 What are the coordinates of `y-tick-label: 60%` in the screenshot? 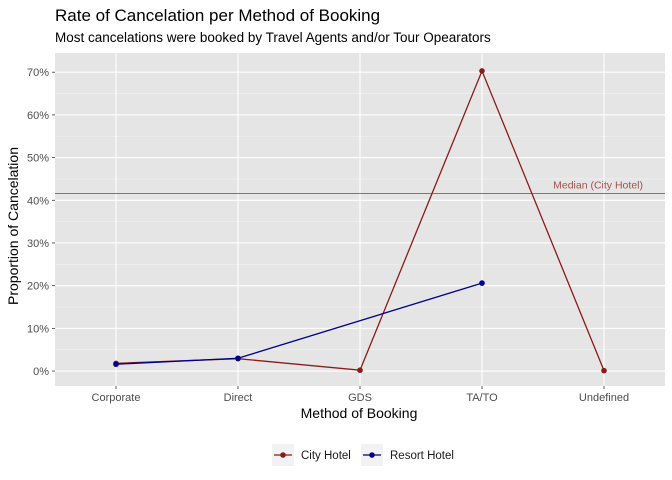 It's located at (38, 116).